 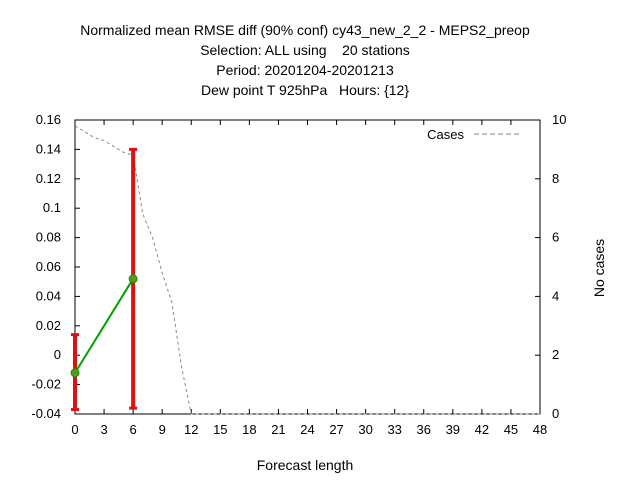 I want to click on y2-tick-label: 8, so click(x=555, y=178).